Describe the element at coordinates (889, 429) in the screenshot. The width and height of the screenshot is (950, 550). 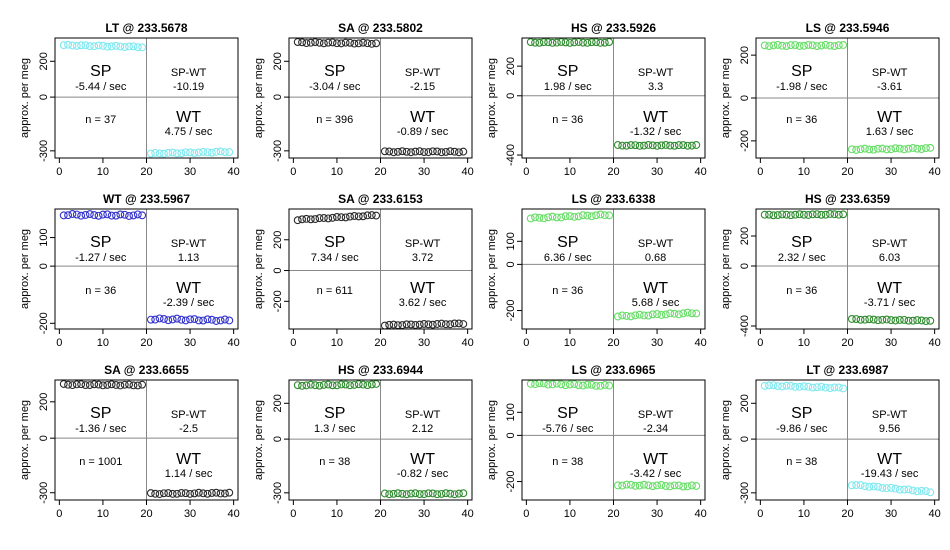
I see `spwt-value: 9.56` at that location.